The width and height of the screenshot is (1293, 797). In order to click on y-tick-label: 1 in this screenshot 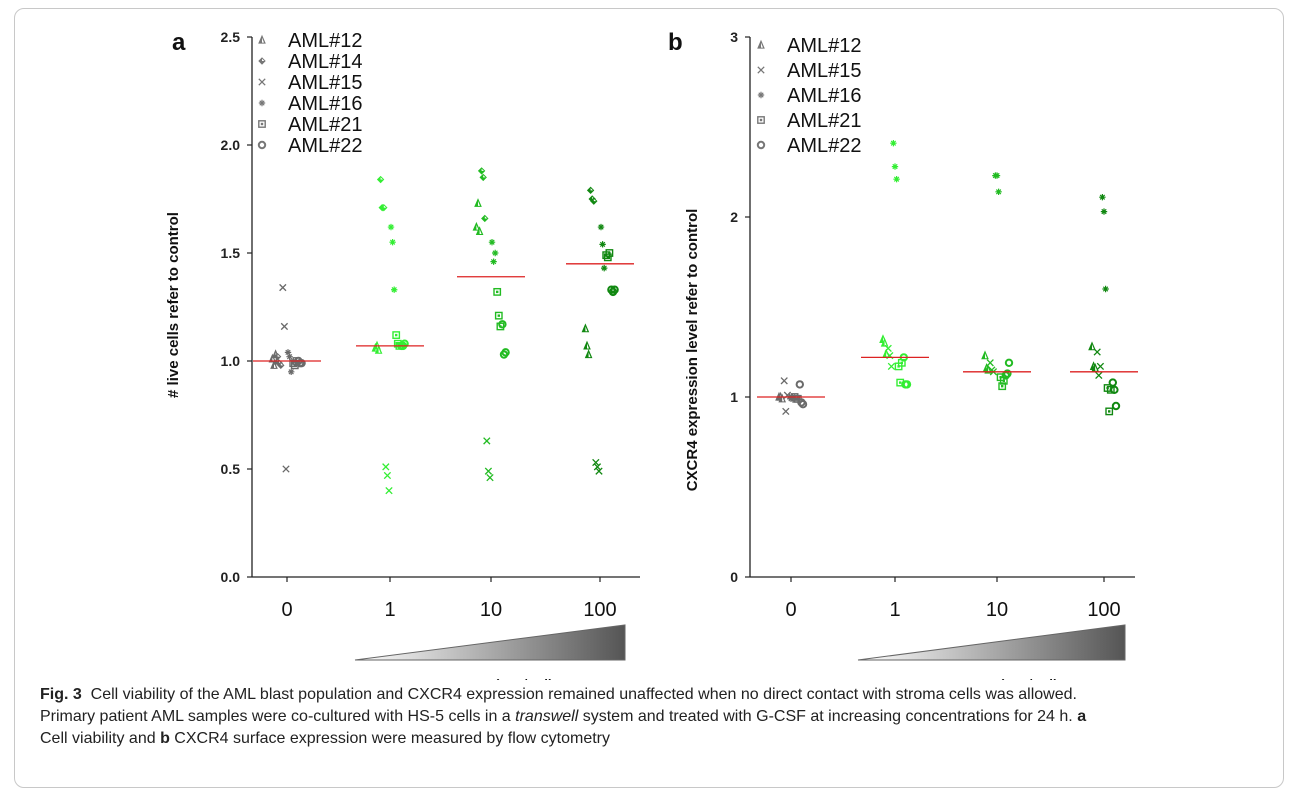, I will do `click(734, 397)`.